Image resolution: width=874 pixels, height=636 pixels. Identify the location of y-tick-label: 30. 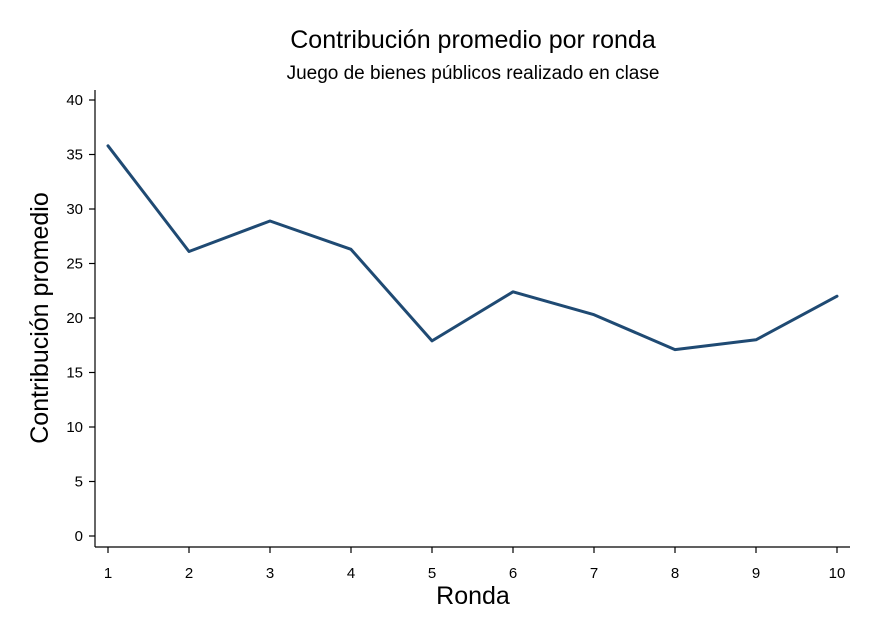
(74, 209).